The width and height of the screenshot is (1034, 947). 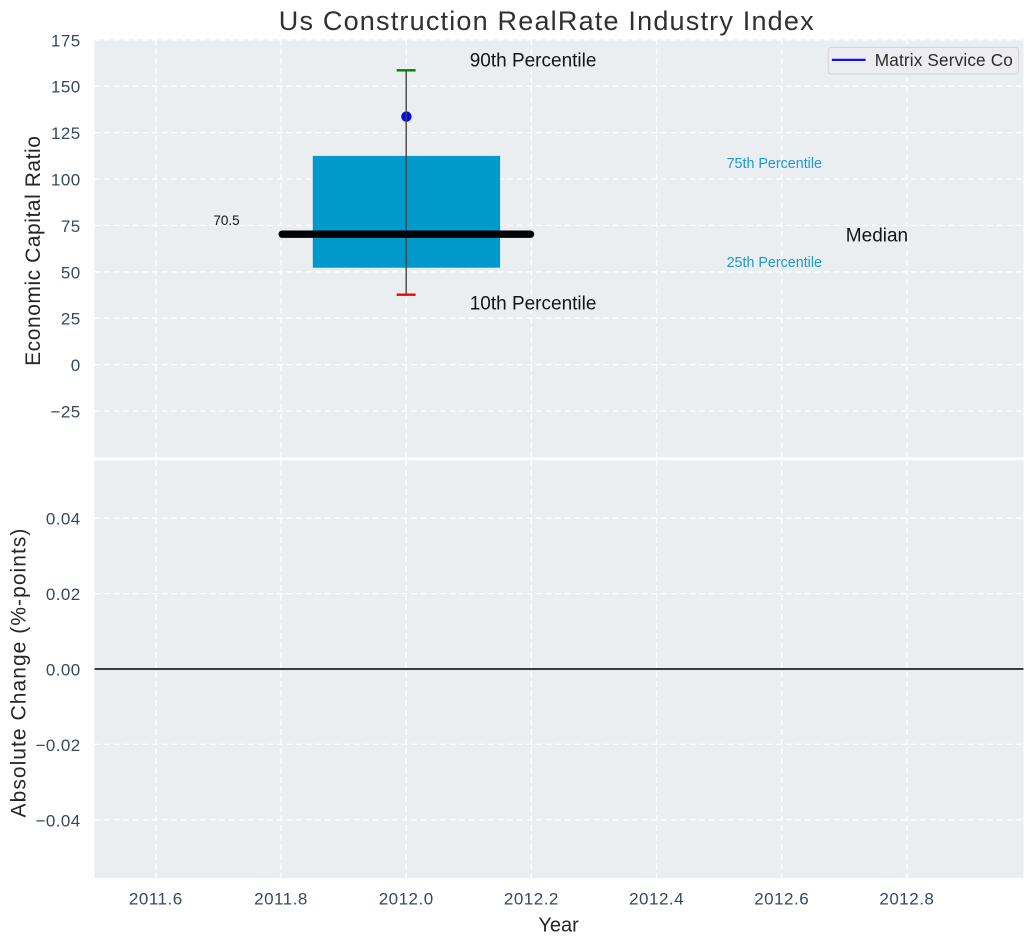 I want to click on svg-text: 0.02, so click(x=63, y=594).